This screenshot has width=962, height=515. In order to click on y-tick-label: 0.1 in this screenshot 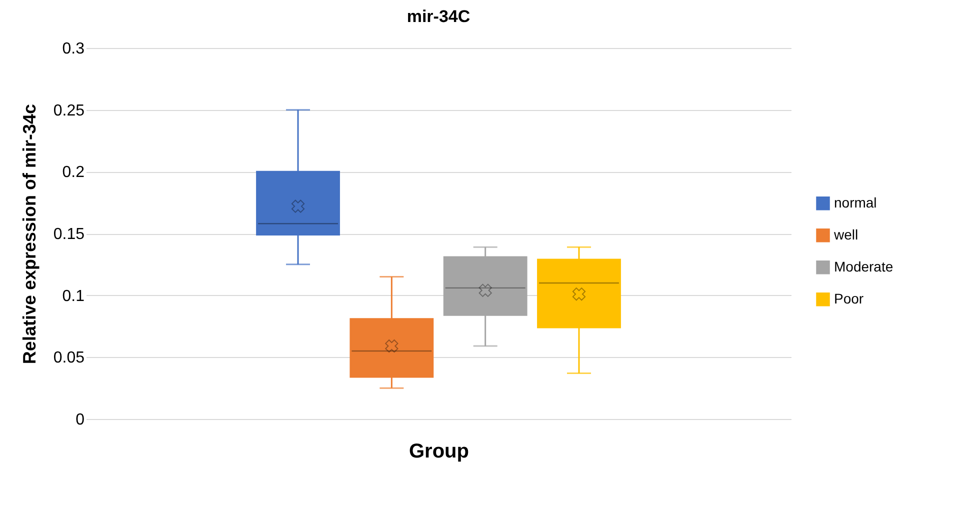, I will do `click(73, 296)`.